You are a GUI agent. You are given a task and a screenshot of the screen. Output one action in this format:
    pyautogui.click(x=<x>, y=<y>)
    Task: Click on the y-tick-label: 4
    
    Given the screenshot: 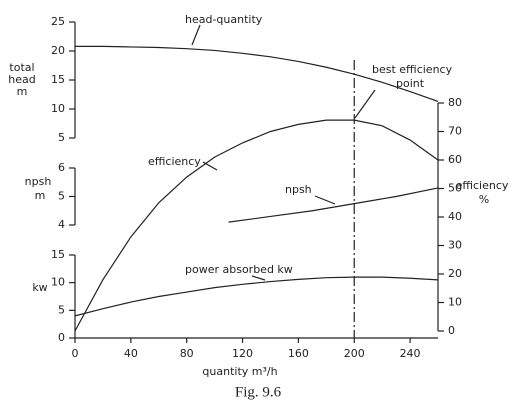 What is the action you would take?
    pyautogui.click(x=61, y=224)
    